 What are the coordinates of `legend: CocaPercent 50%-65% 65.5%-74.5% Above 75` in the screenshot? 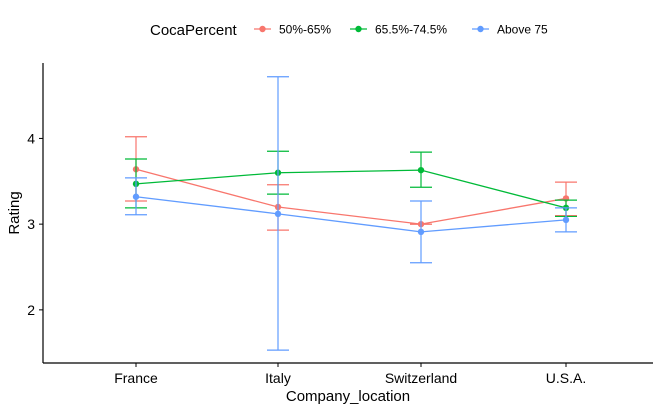 It's located at (349, 30).